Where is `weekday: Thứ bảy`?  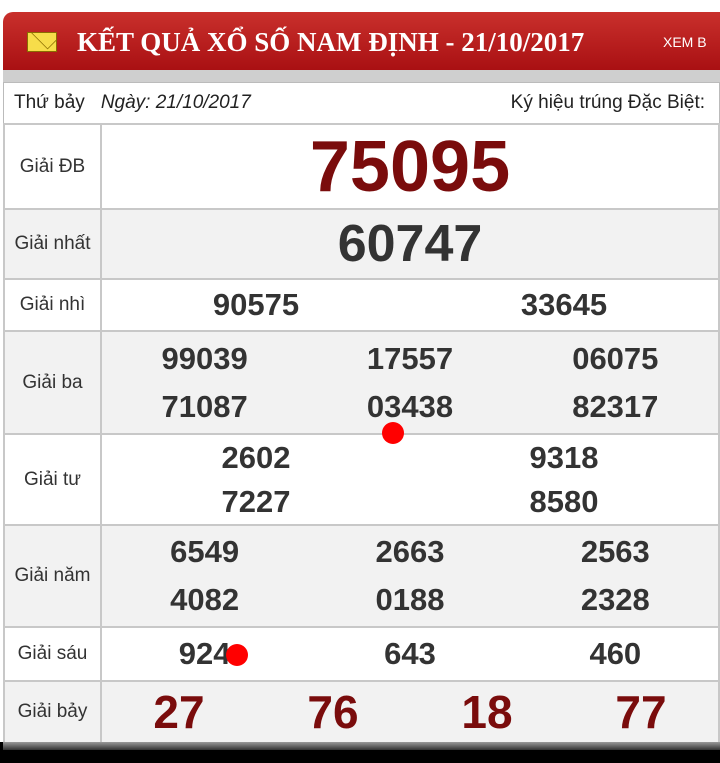 weekday: Thứ bảy is located at coordinates (49, 102).